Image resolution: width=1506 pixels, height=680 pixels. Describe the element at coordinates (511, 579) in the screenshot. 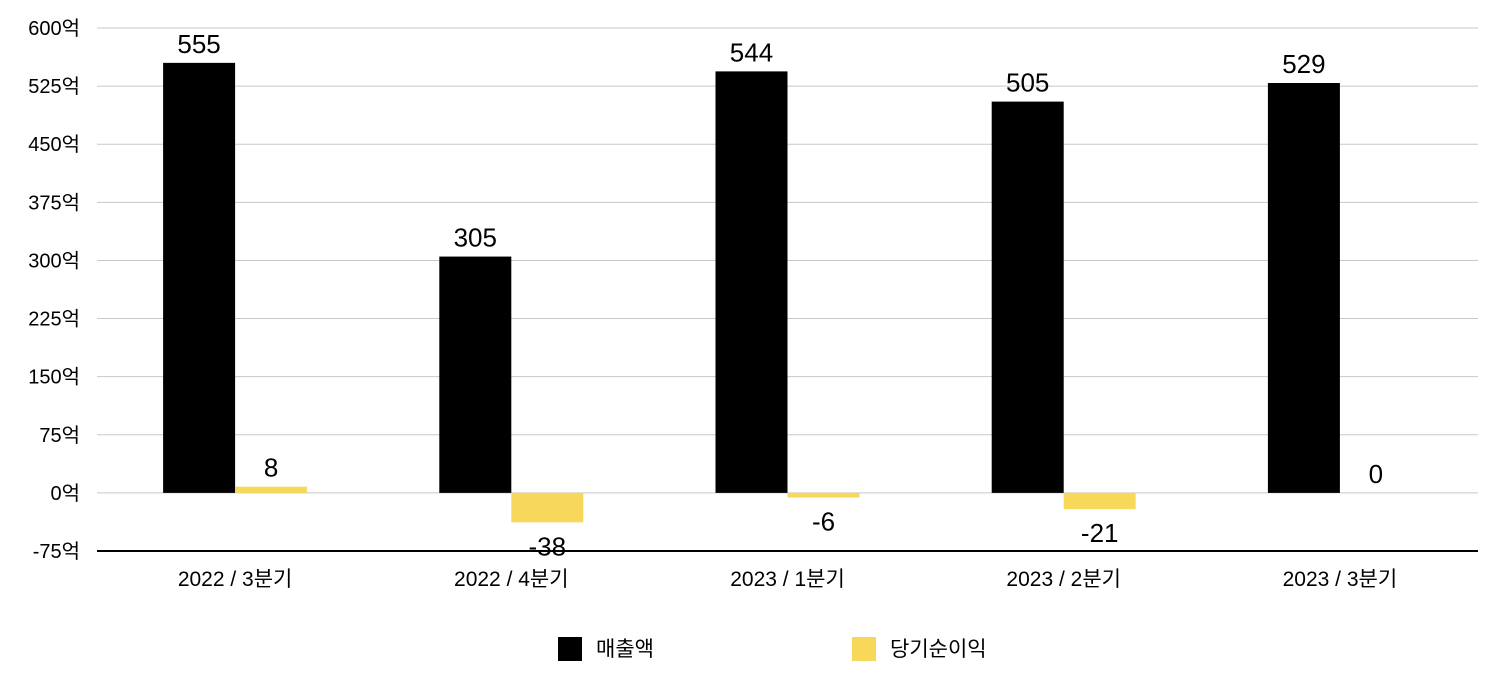

I see `x-tick-label: 2022 / 4분기` at that location.